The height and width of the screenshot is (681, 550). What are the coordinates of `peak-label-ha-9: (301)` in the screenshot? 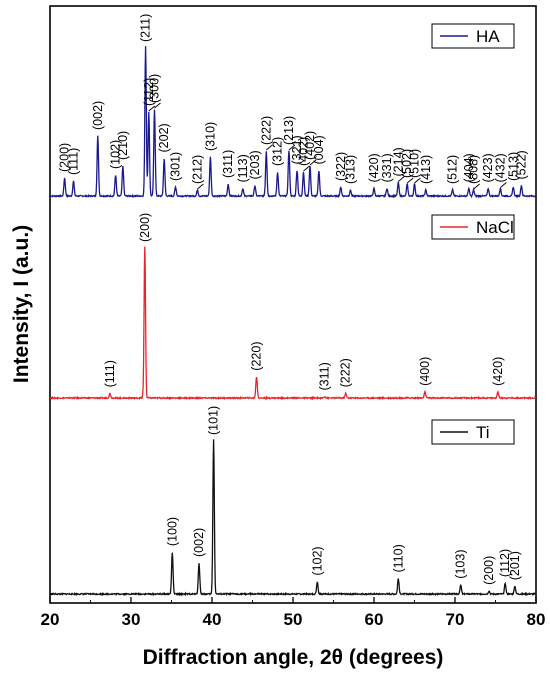 It's located at (176, 166).